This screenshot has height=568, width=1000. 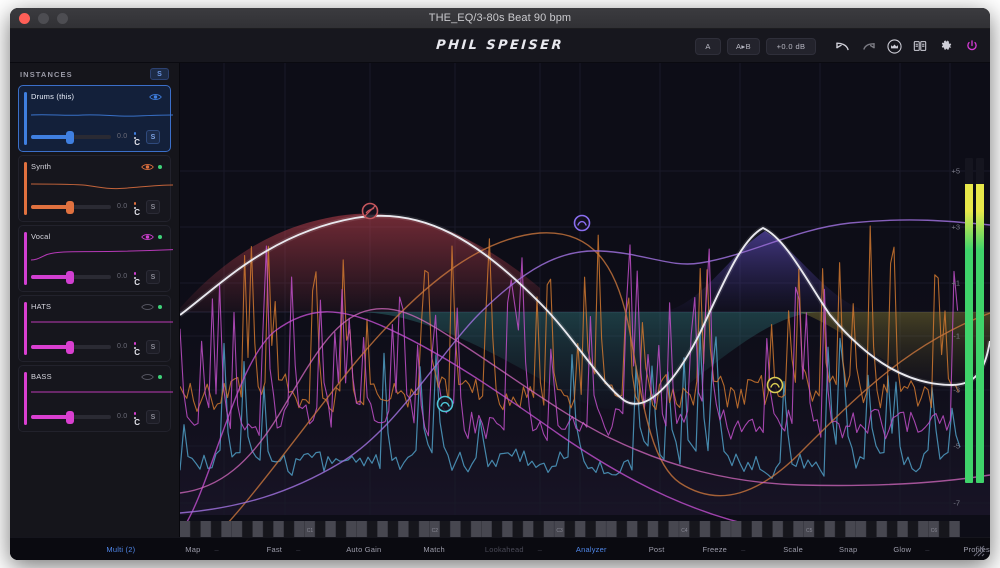 What do you see at coordinates (500, 18) in the screenshot?
I see `window-titlebar: THE_EQ/3-80s Beat 90 bpm` at bounding box center [500, 18].